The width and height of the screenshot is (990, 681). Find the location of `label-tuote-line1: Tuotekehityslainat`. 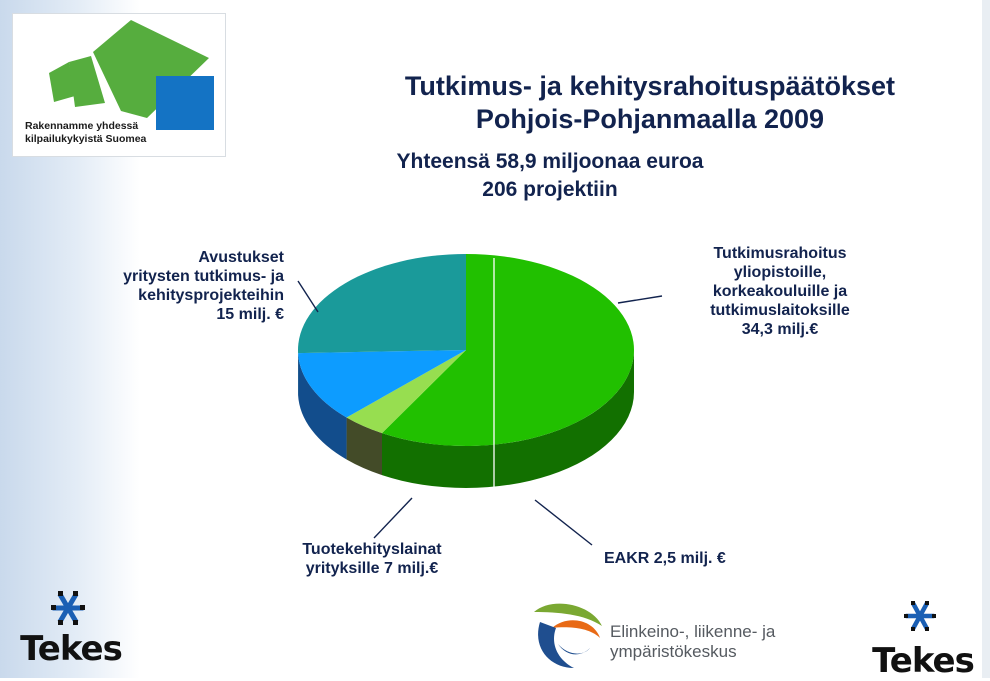

label-tuote-line1: Tuotekehityslainat is located at coordinates (372, 549).